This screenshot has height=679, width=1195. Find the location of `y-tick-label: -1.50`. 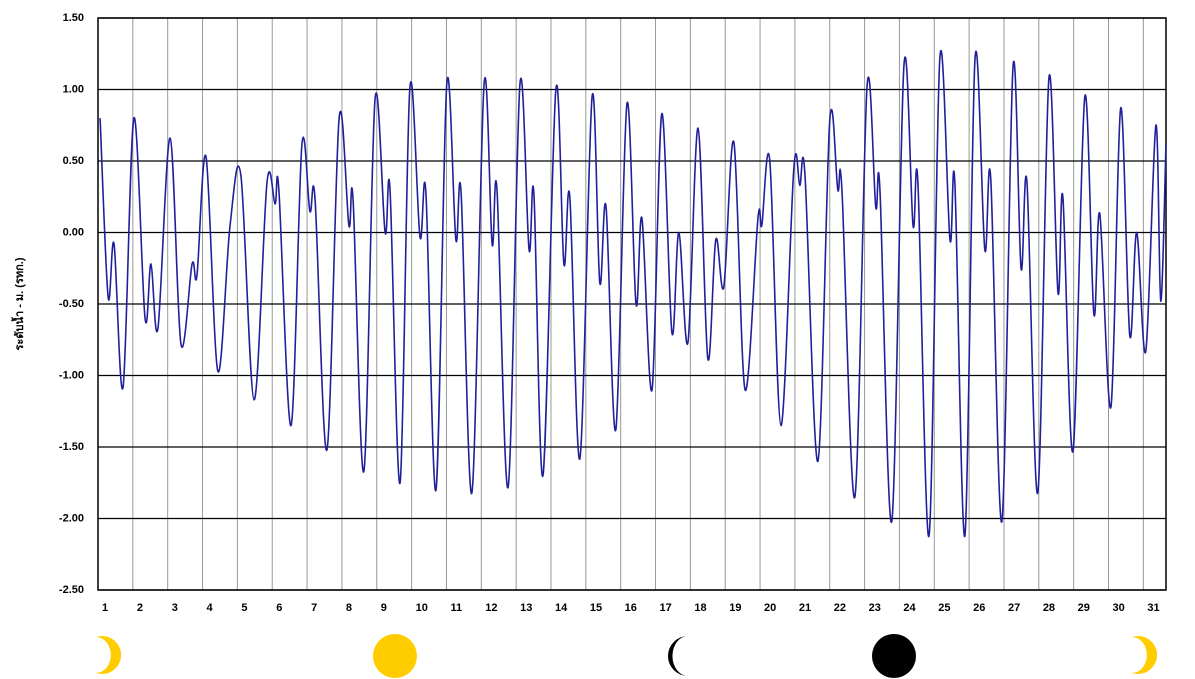

y-tick-label: -1.50 is located at coordinates (71, 447).